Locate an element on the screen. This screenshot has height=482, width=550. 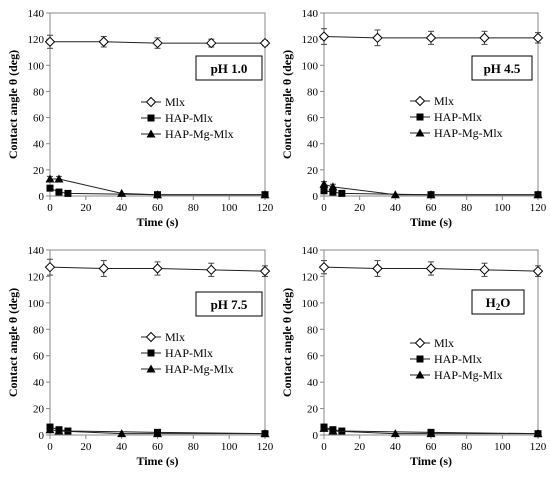
panel-tag-main: H is located at coordinates (491, 302).